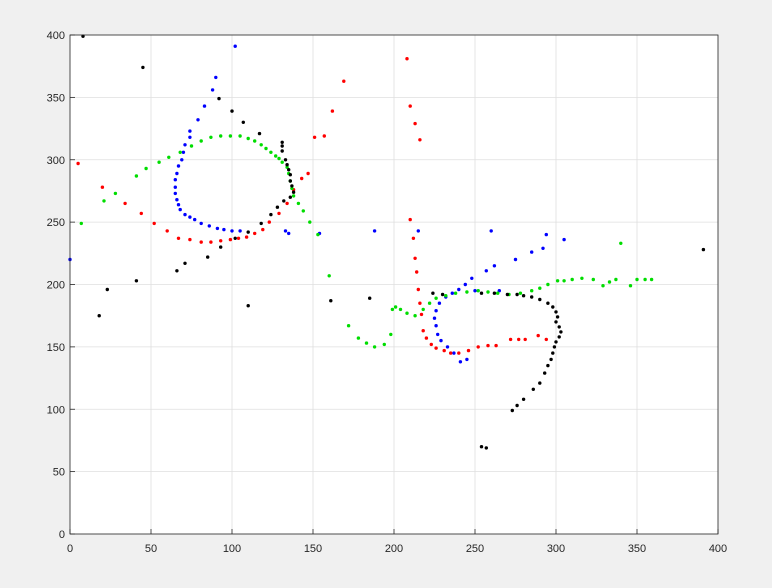 This screenshot has height=588, width=772. What do you see at coordinates (56, 98) in the screenshot?
I see `y-tick-label: 350` at bounding box center [56, 98].